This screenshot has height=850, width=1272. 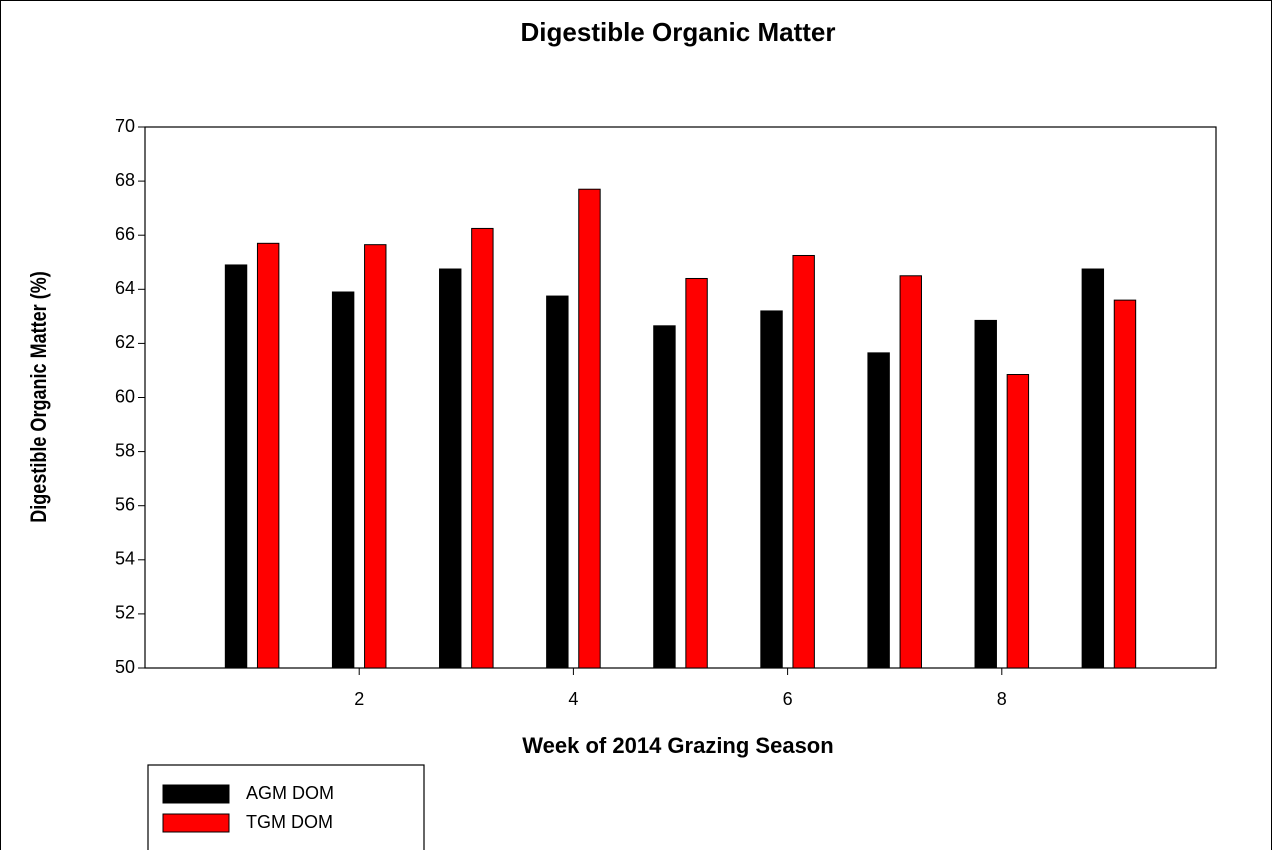 I want to click on x-axis-title: Week of 2014 Grazing Season, so click(x=677, y=745).